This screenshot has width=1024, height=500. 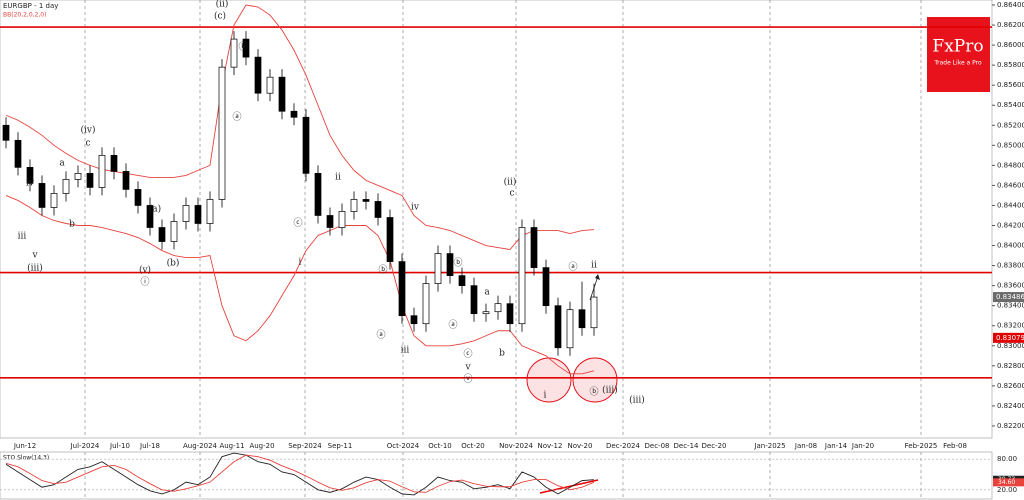 What do you see at coordinates (1010, 246) in the screenshot?
I see `y-tick-label: 0.84000` at bounding box center [1010, 246].